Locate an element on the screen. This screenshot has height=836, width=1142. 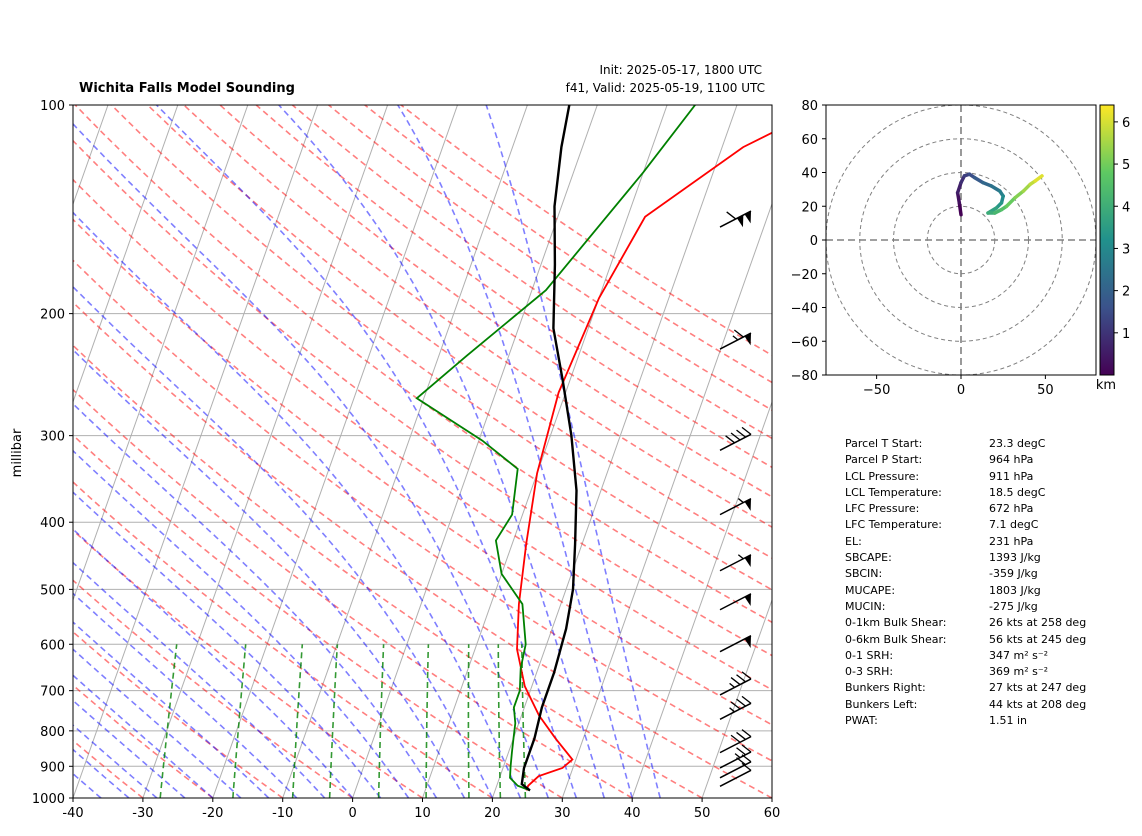
parameter-value: 44 kts at 208 deg is located at coordinates (1038, 704).